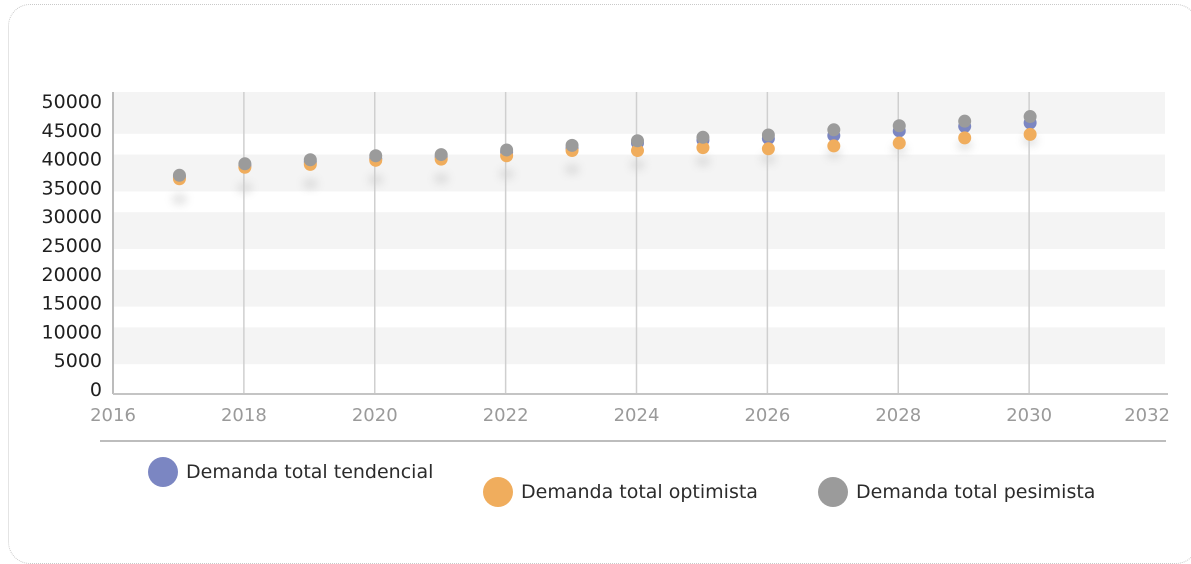 Image resolution: width=1191 pixels, height=564 pixels. What do you see at coordinates (506, 415) in the screenshot?
I see `x-tick-label: 2022` at bounding box center [506, 415].